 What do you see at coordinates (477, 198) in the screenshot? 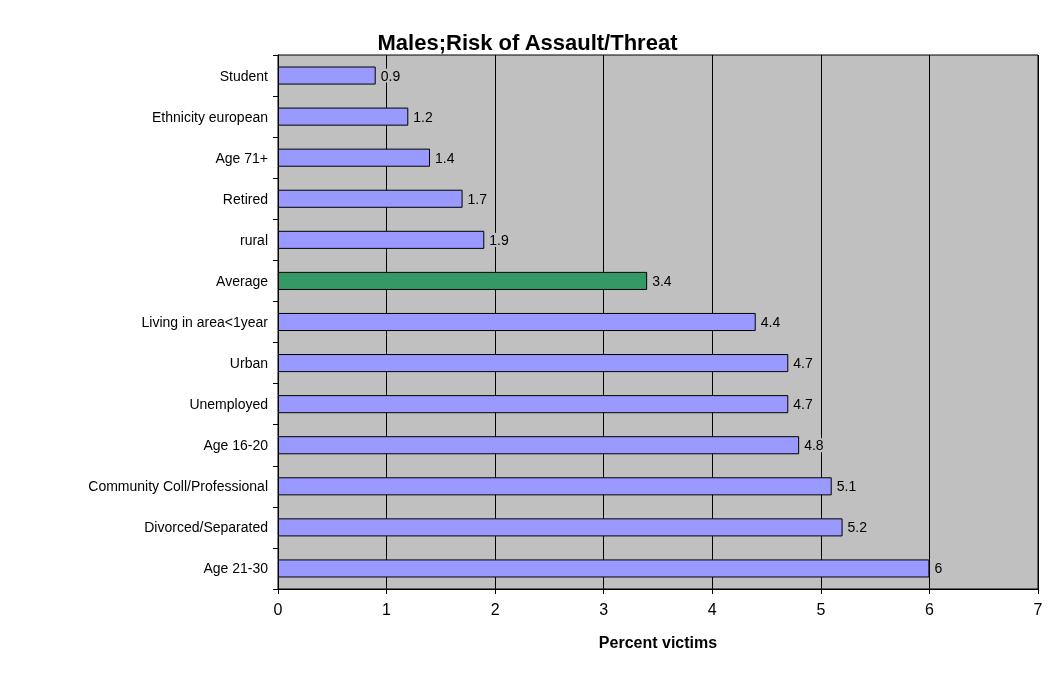
I see `data-label: 1.7` at bounding box center [477, 198].